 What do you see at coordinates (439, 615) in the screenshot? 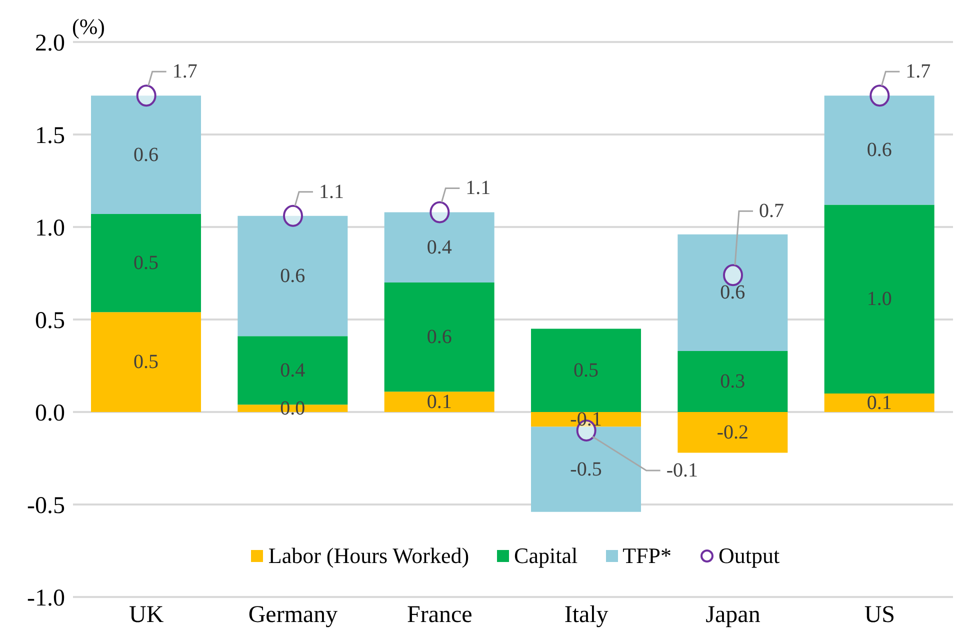
I see `x-tick-label: France` at bounding box center [439, 615].